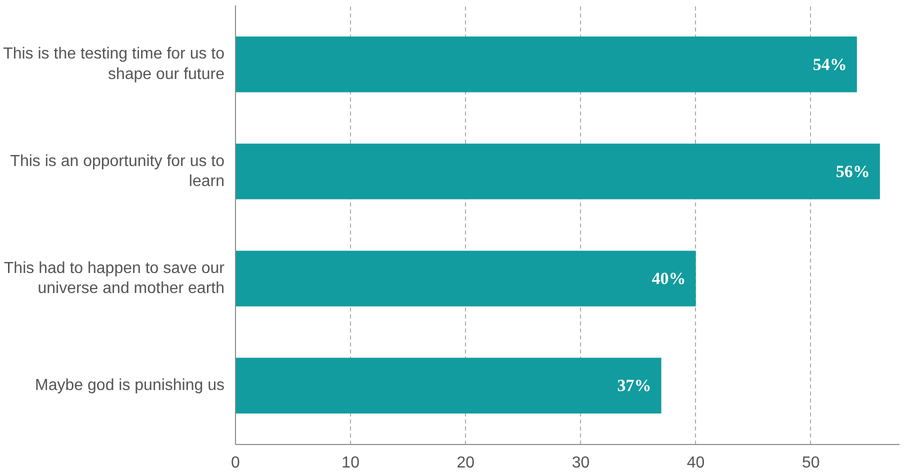  What do you see at coordinates (581, 463) in the screenshot?
I see `x-tick-label: 30` at bounding box center [581, 463].